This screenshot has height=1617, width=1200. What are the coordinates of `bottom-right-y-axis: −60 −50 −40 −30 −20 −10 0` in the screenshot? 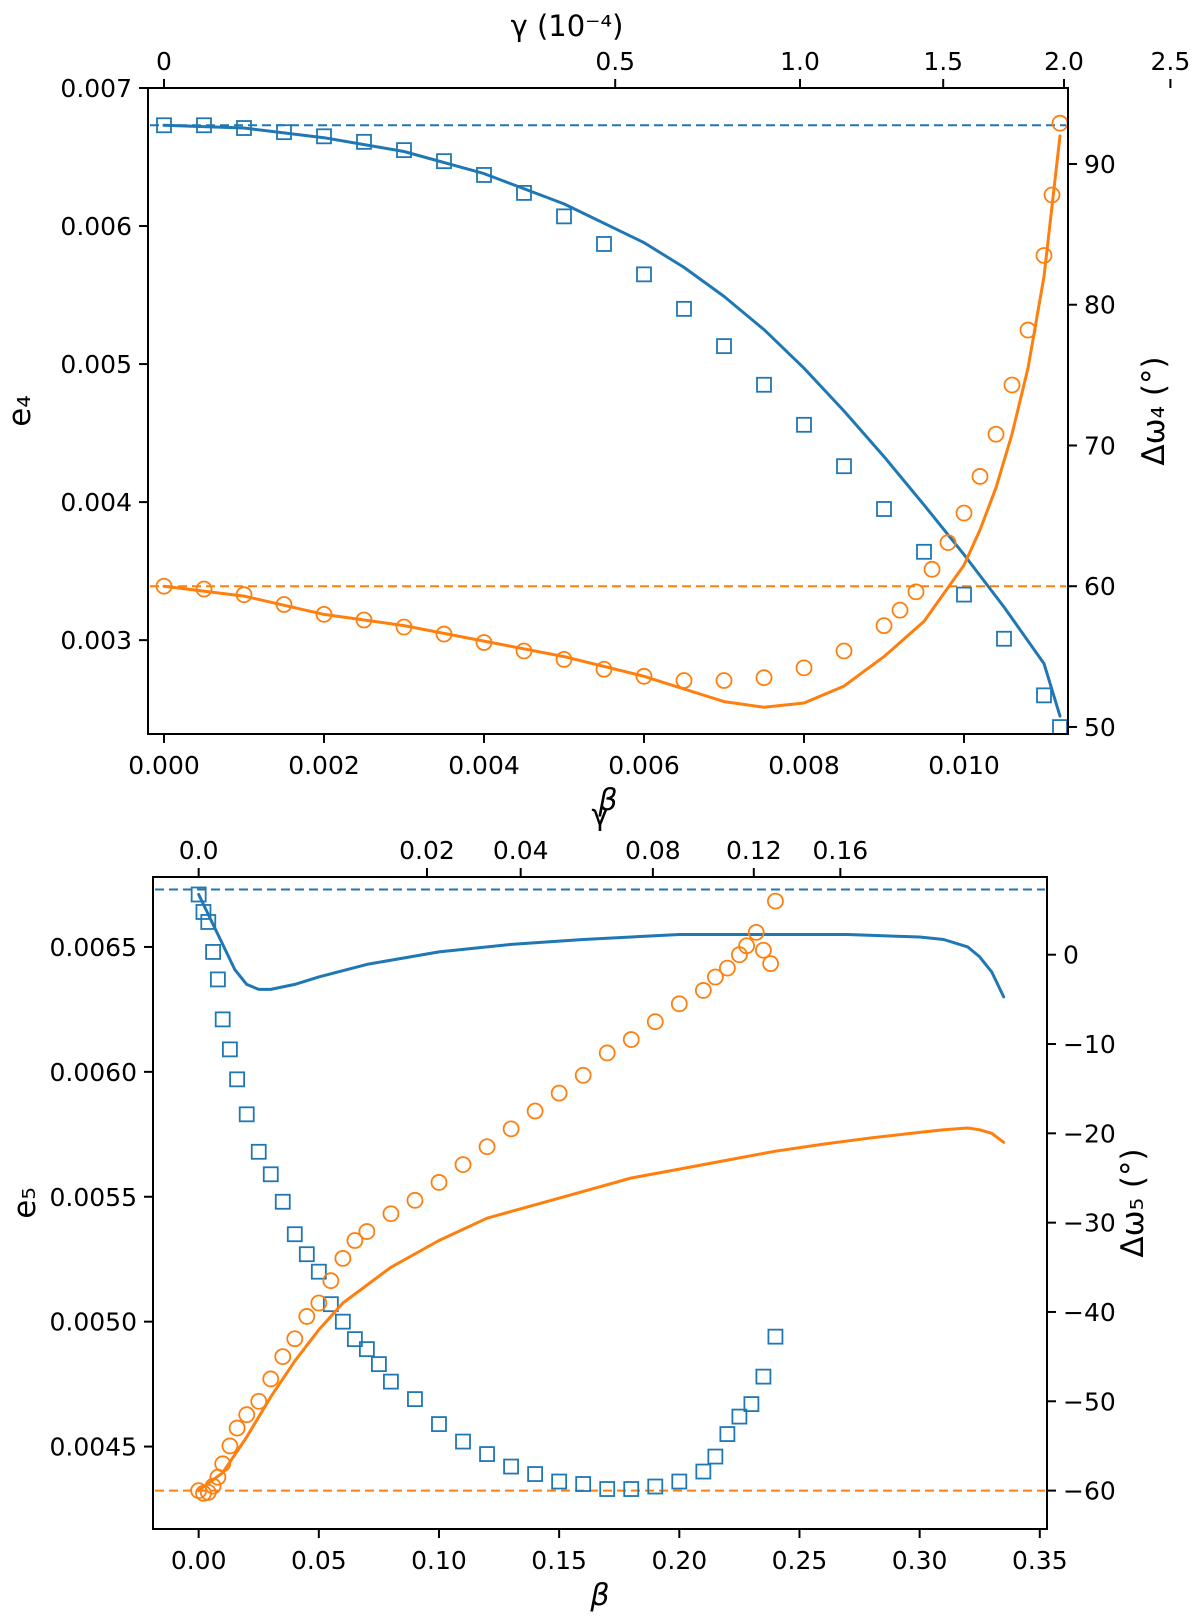 It's located at (1081, 1223).